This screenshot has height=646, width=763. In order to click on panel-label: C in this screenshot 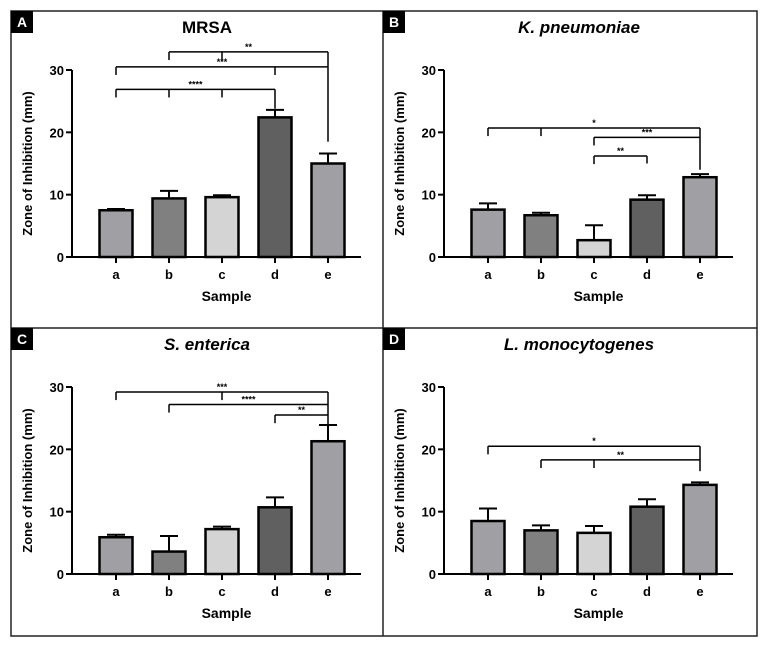, I will do `click(22, 339)`.